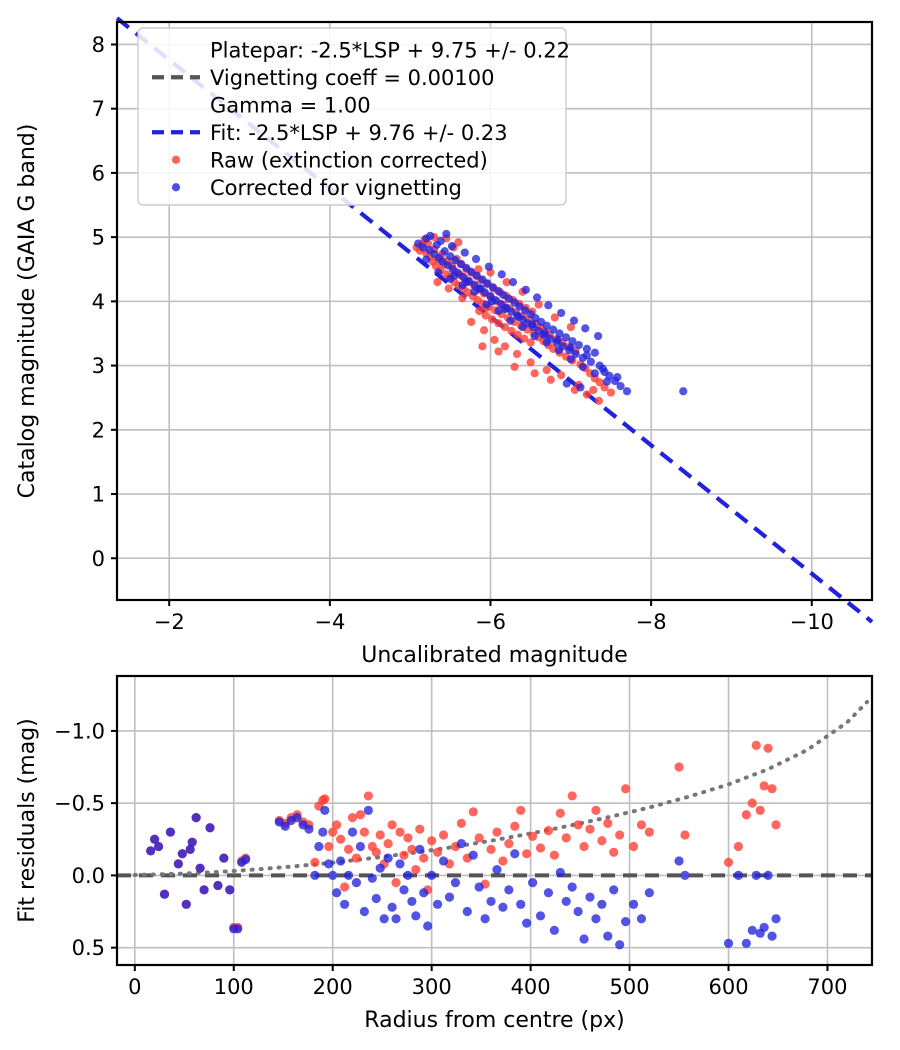 The height and width of the screenshot is (1050, 900). I want to click on x-tick-label: −10, so click(812, 622).